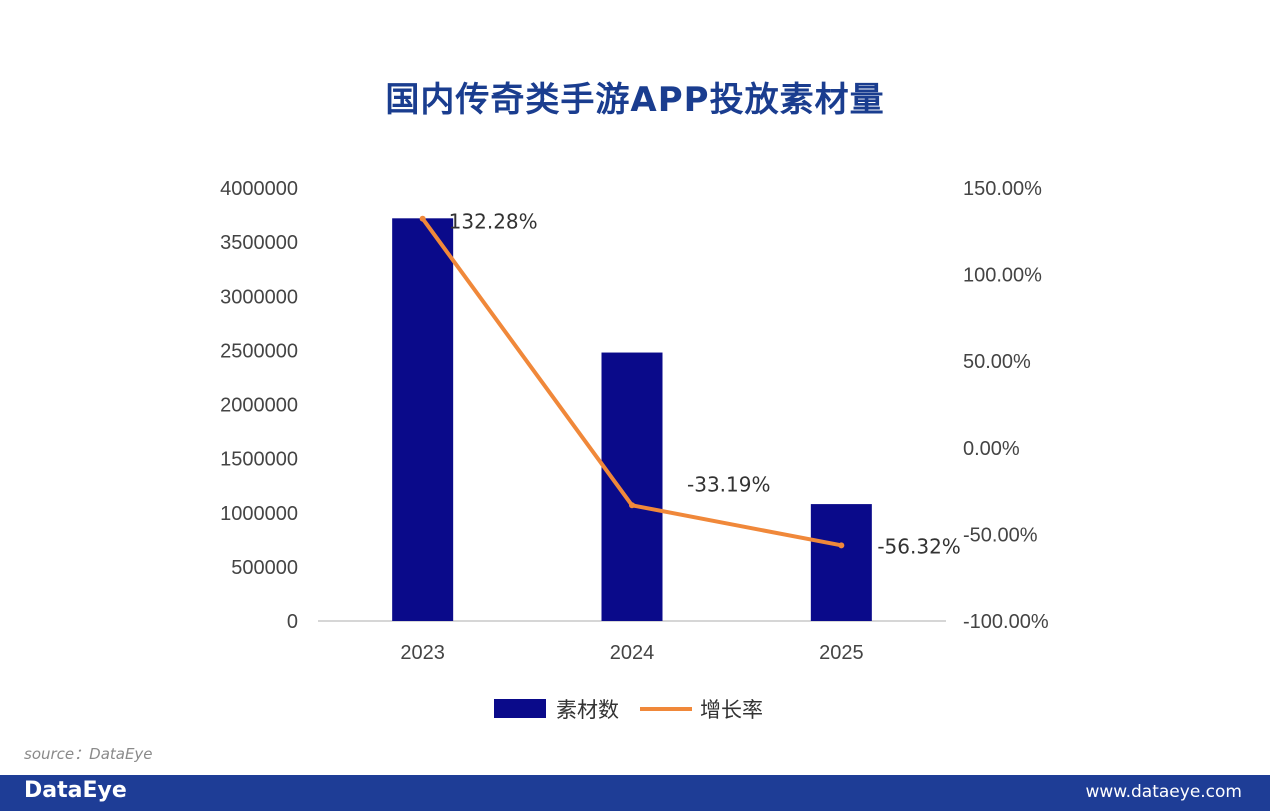  I want to click on footer-url: www.dataeye.com, so click(1163, 792).